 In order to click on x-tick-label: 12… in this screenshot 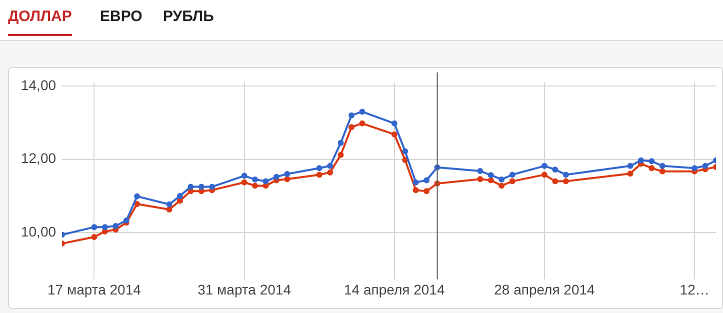, I will do `click(695, 289)`.